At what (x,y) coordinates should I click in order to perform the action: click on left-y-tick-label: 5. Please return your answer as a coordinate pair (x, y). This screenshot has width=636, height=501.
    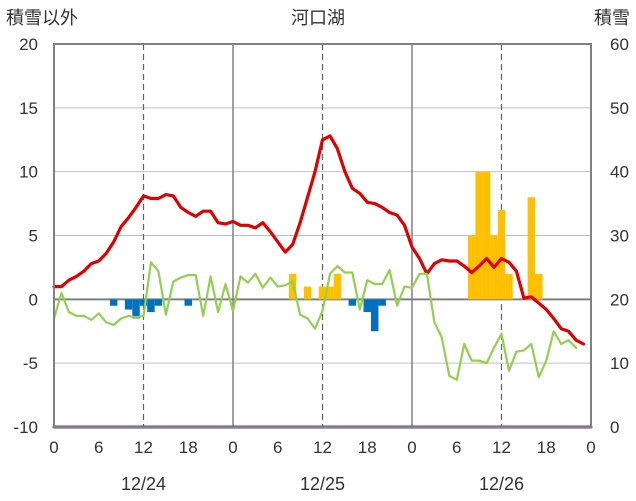
    Looking at the image, I should click on (33, 236).